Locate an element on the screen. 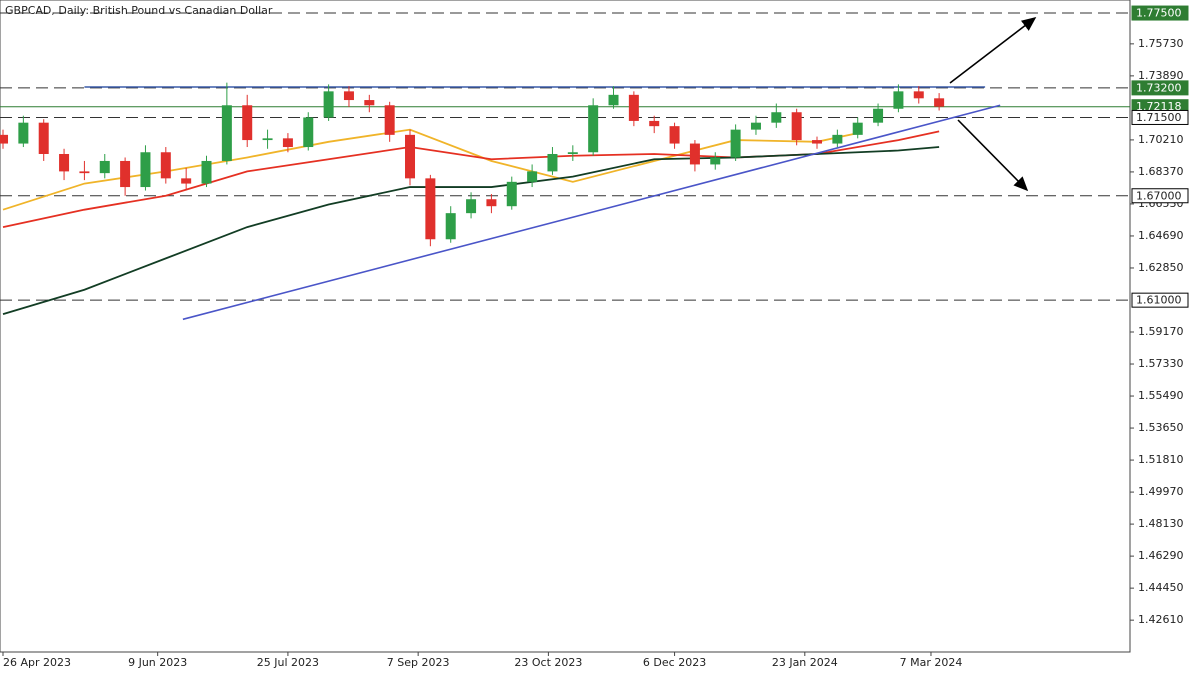 This screenshot has height=675, width=1200. y-tick-label: 1.53650 is located at coordinates (1161, 427).